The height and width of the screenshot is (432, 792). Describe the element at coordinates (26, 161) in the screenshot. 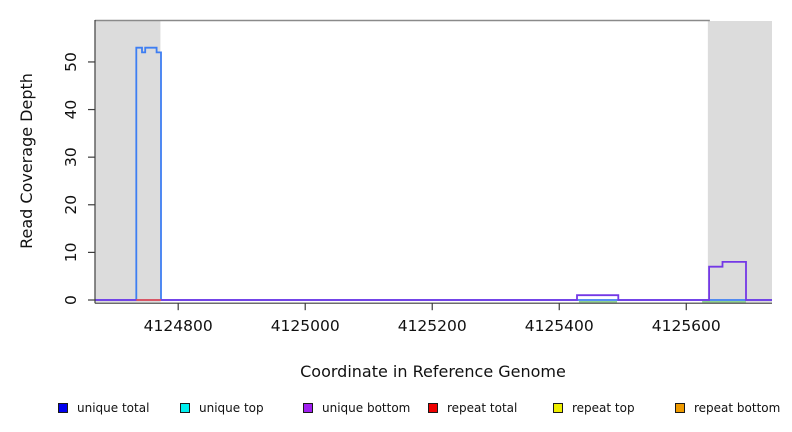

I see `y-axis-title: Read Coverage Depth` at that location.